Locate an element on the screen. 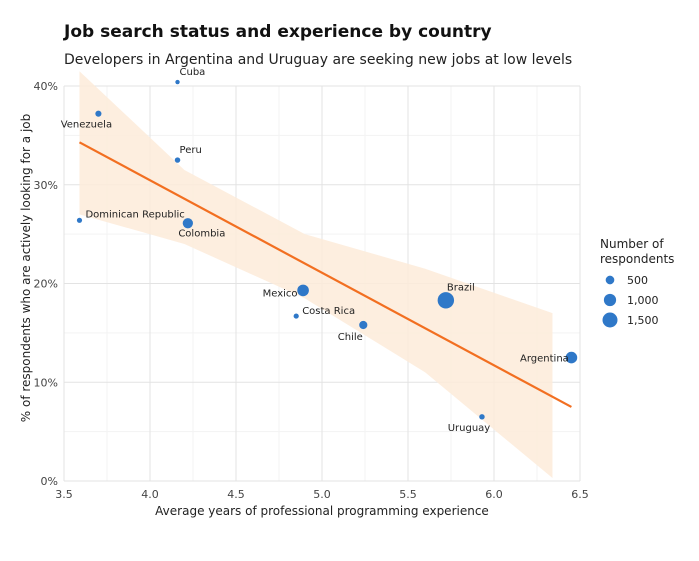 This screenshot has width=699, height=561. point-label: Mexico is located at coordinates (280, 293).